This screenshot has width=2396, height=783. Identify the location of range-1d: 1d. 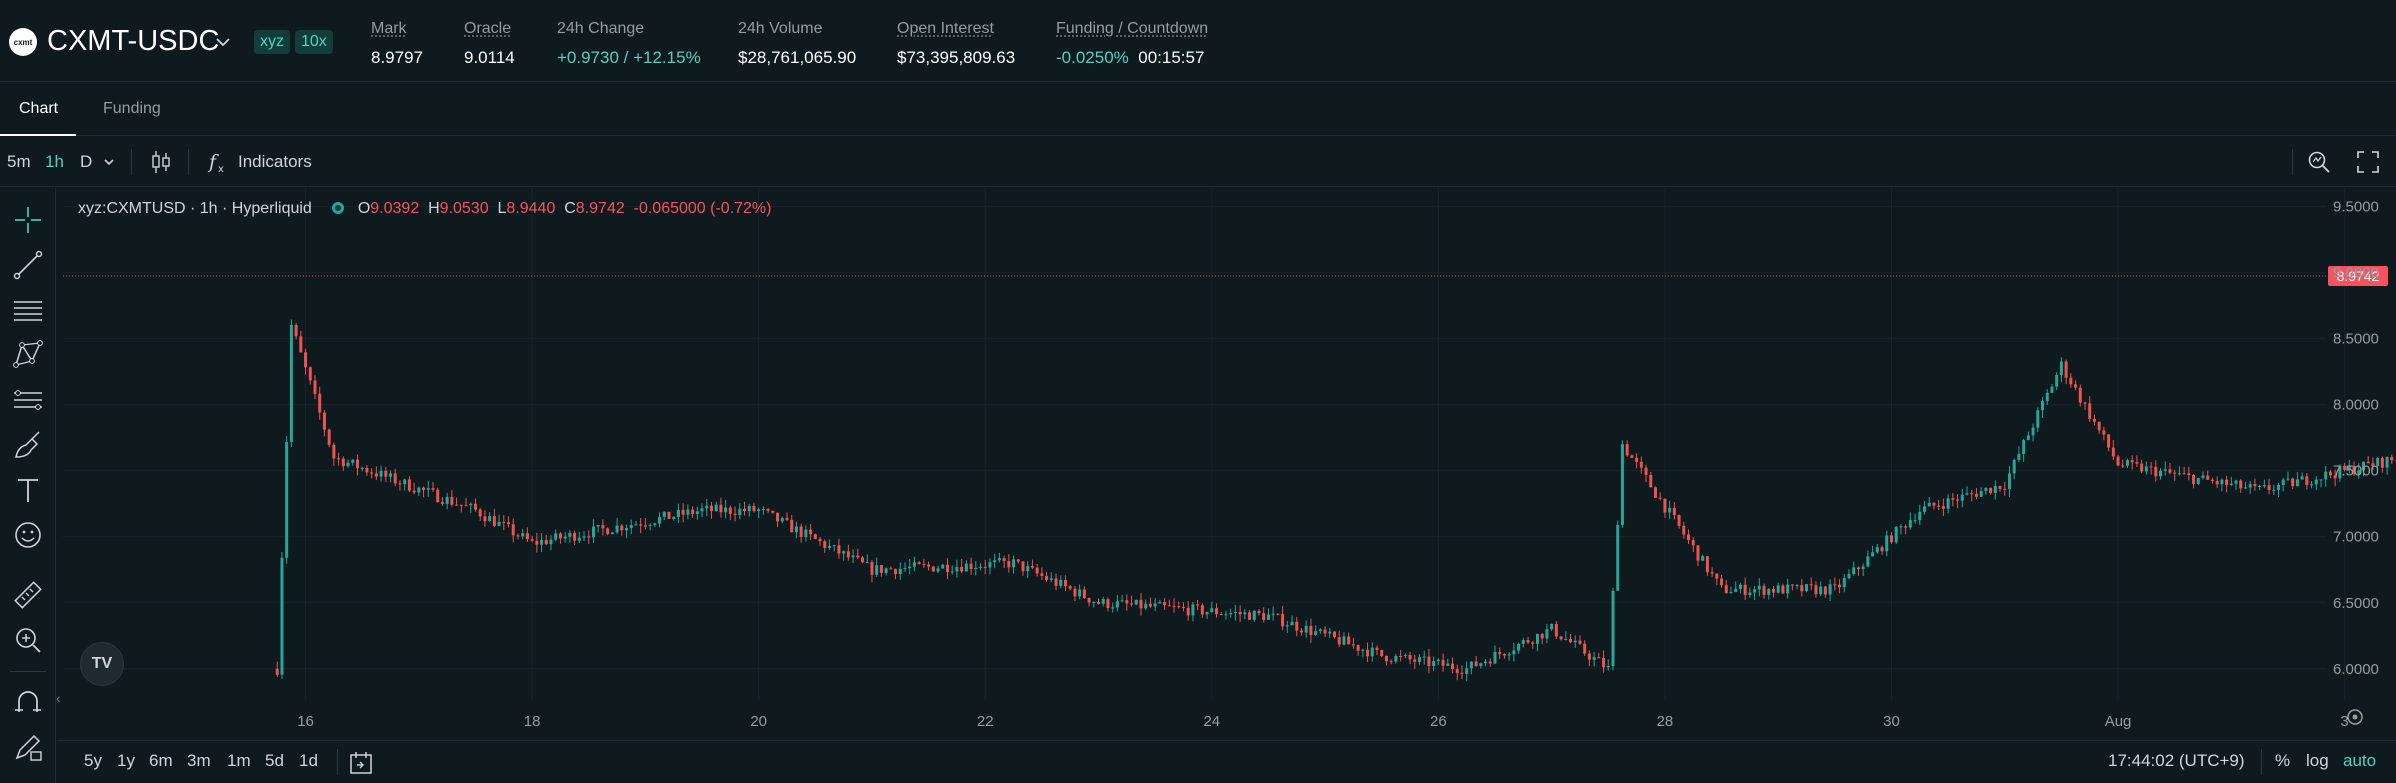
(308, 760).